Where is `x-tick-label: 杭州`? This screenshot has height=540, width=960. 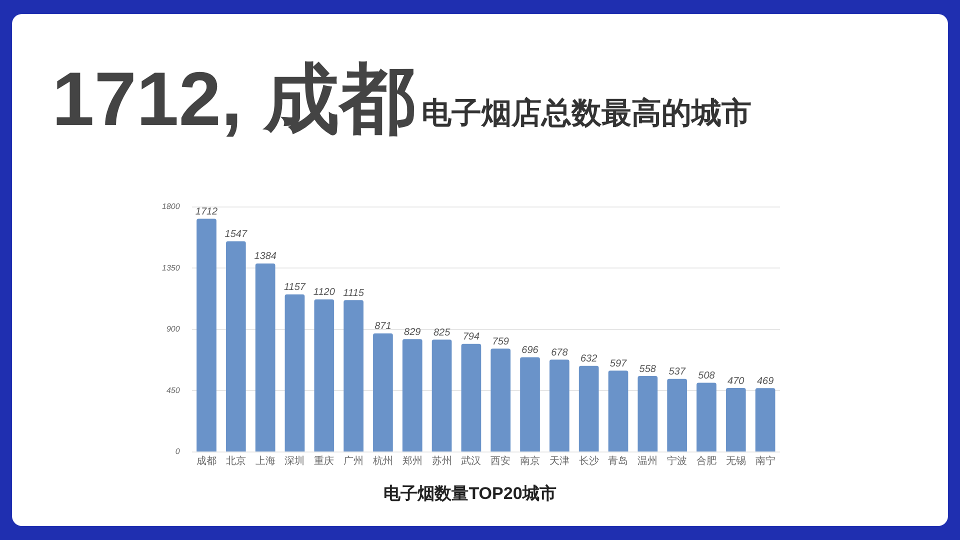 x-tick-label: 杭州 is located at coordinates (382, 460).